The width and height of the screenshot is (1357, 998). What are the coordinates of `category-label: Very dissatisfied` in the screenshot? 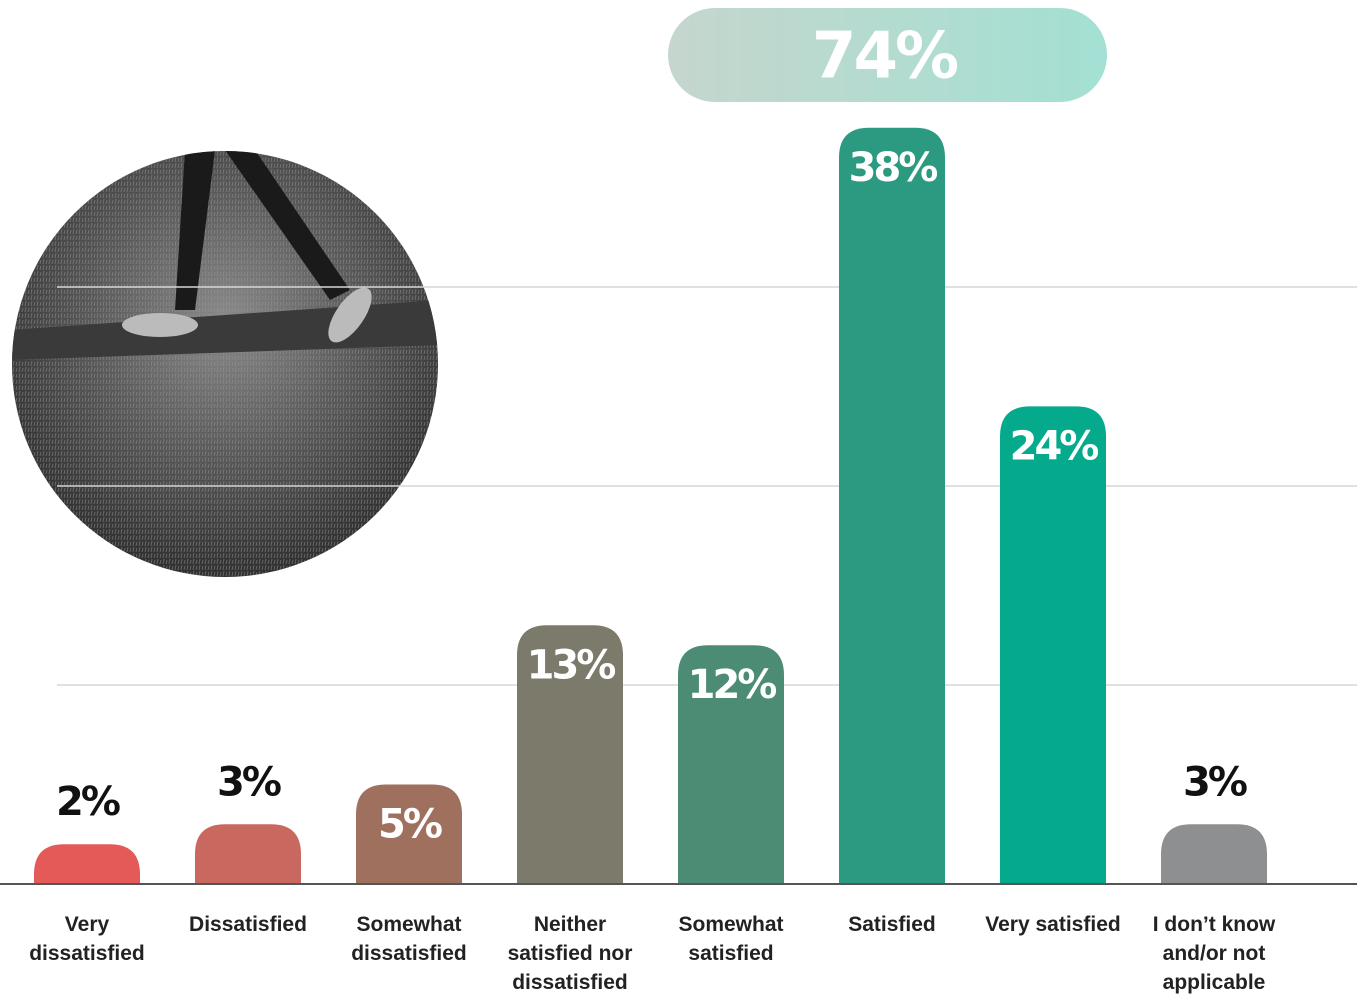 It's located at (87, 939).